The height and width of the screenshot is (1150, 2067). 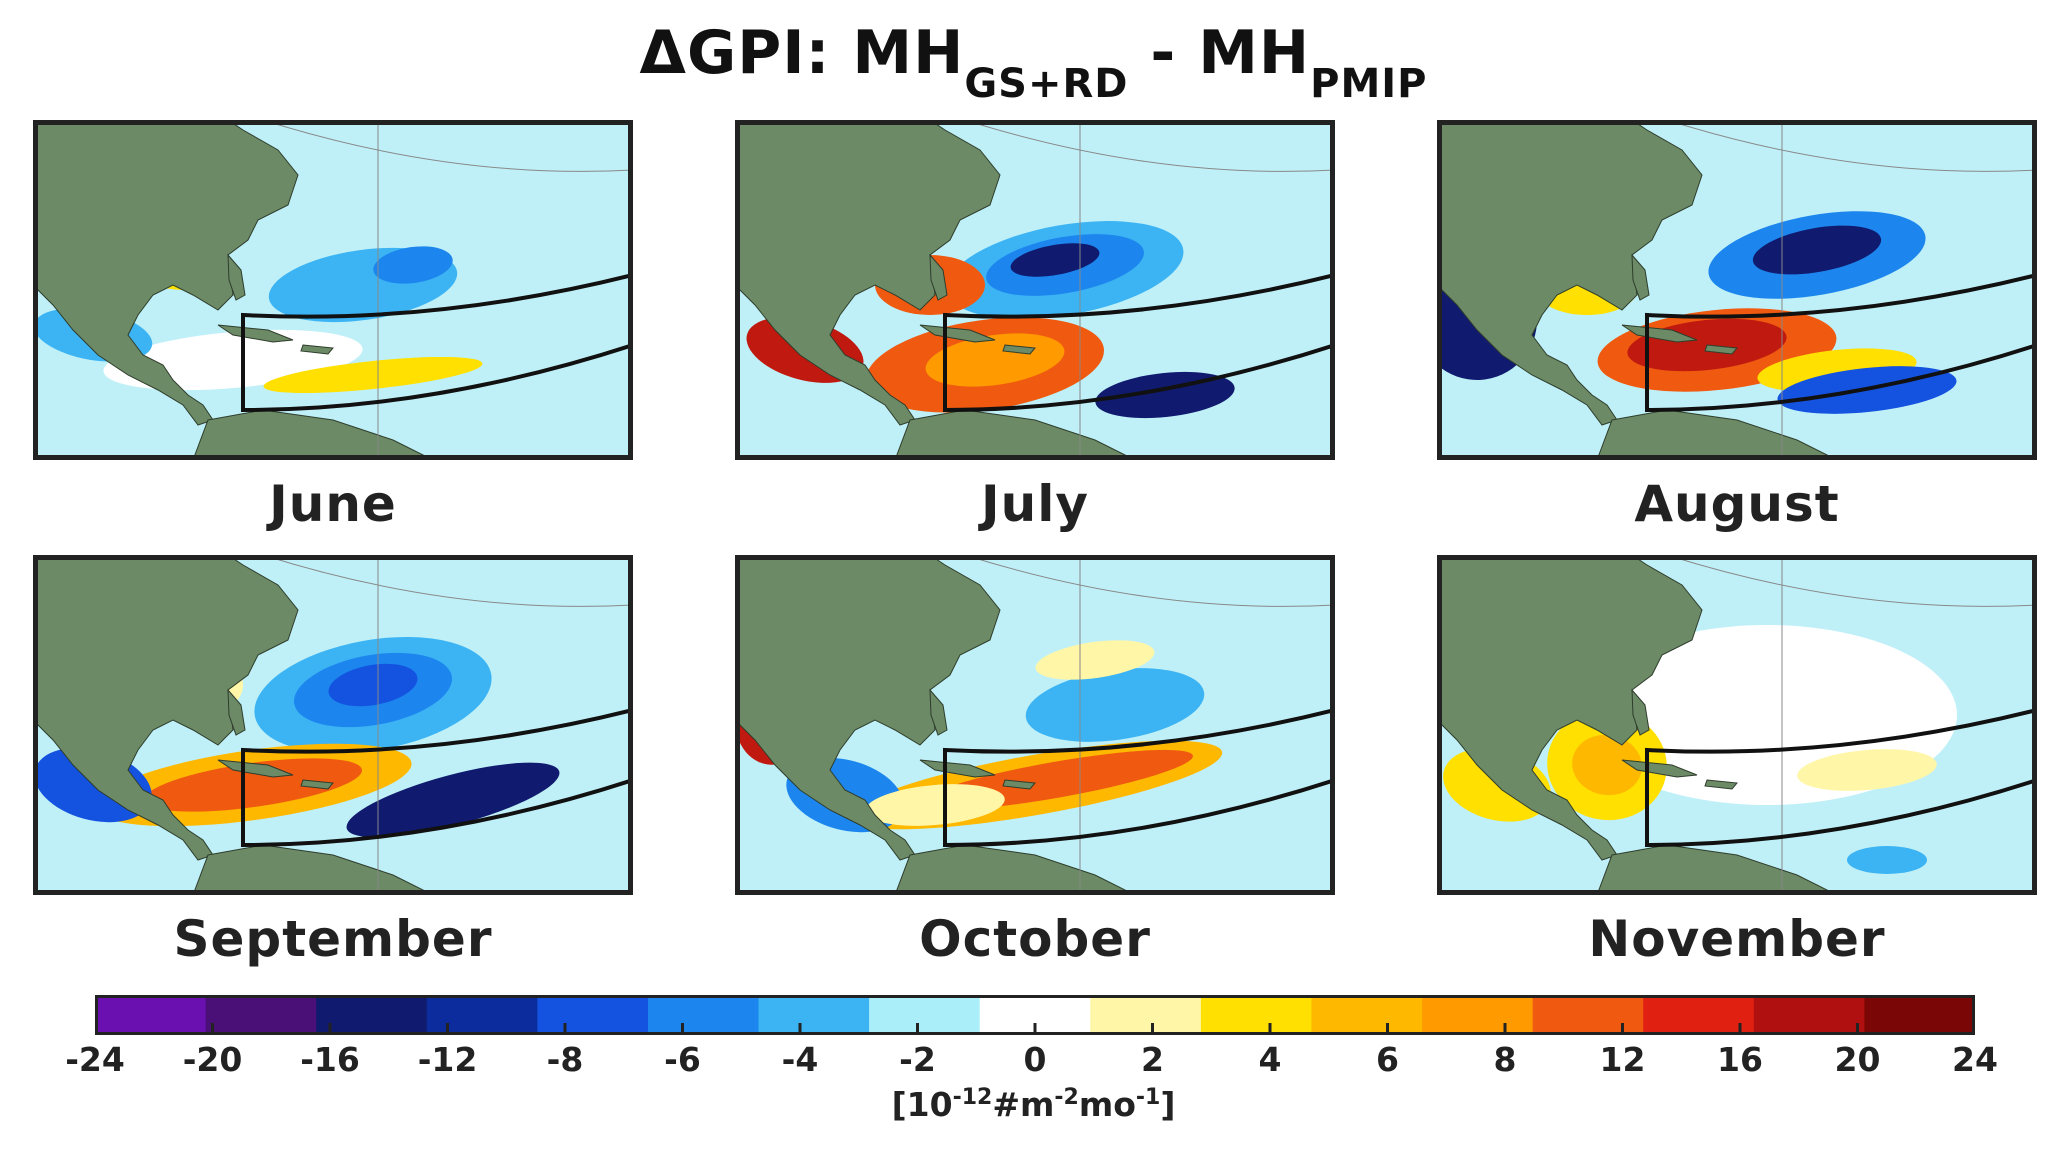 What do you see at coordinates (1033, 1104) in the screenshot?
I see `colorbar-units: [10-12#m-2mo-1]` at bounding box center [1033, 1104].